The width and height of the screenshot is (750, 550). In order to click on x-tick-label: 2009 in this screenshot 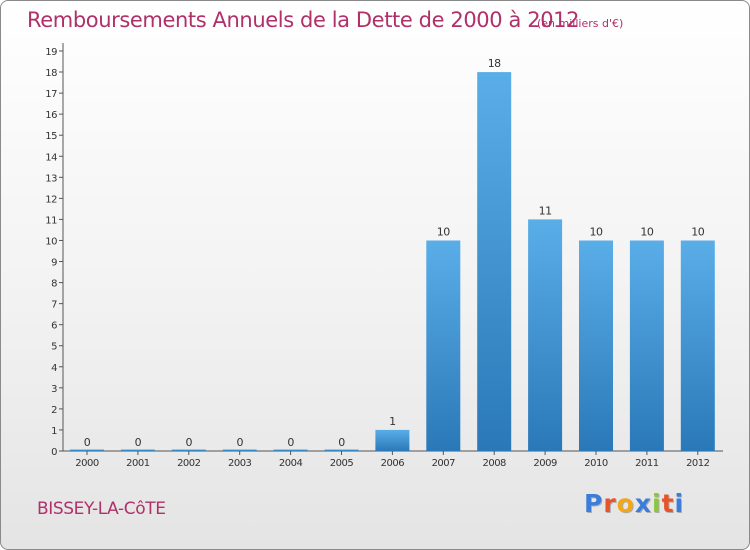, I will do `click(545, 463)`.